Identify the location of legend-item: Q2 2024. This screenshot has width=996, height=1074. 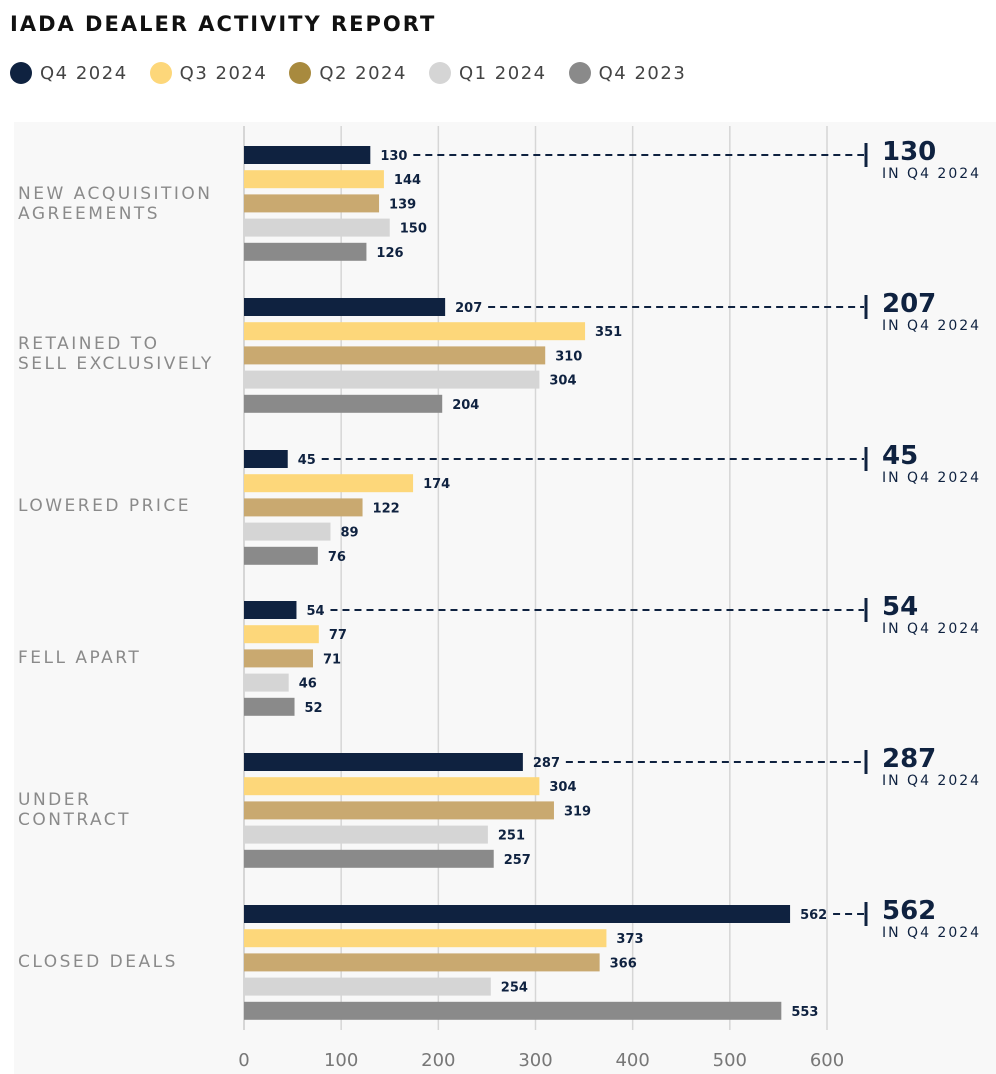
(348, 73).